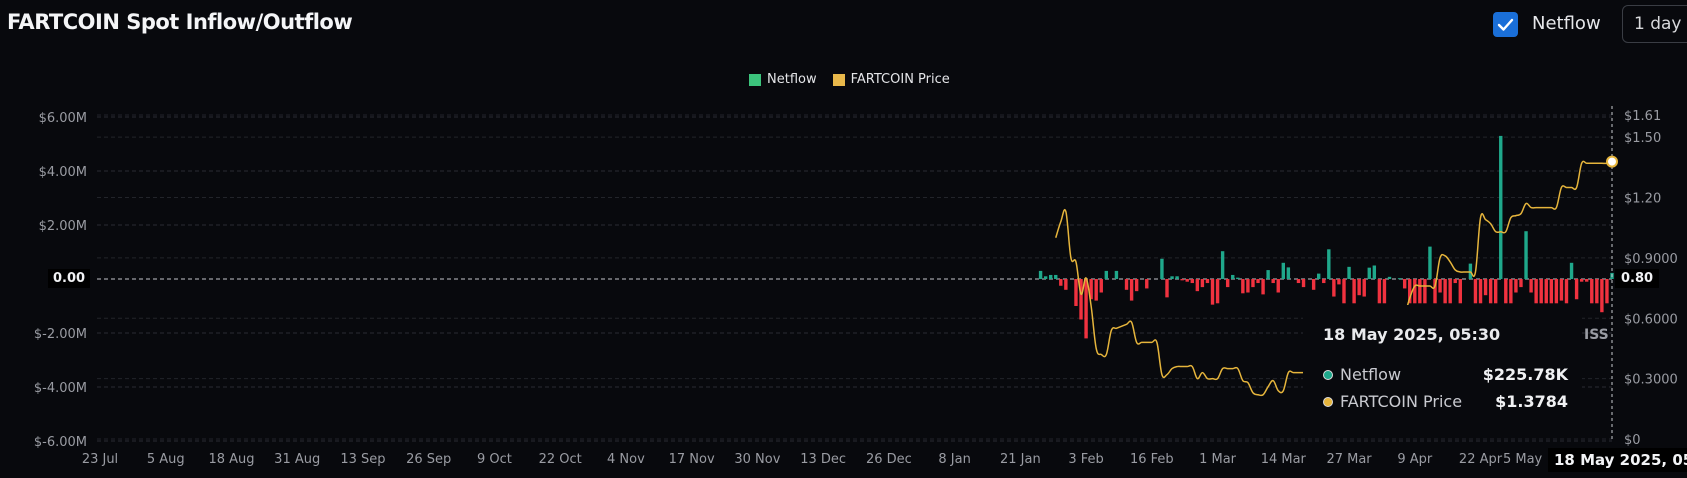 The width and height of the screenshot is (1687, 478). Describe the element at coordinates (1445, 374) in the screenshot. I see `tooltip-row-netflow: Netflow $225.78K` at that location.